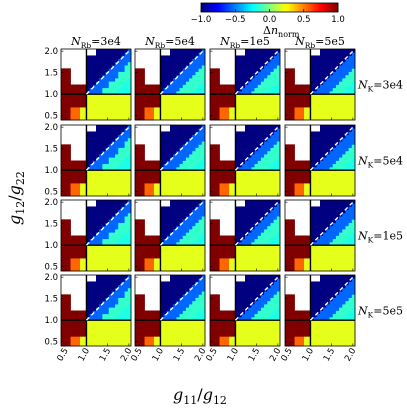  Describe the element at coordinates (245, 235) in the screenshot. I see `panel-frame` at that location.